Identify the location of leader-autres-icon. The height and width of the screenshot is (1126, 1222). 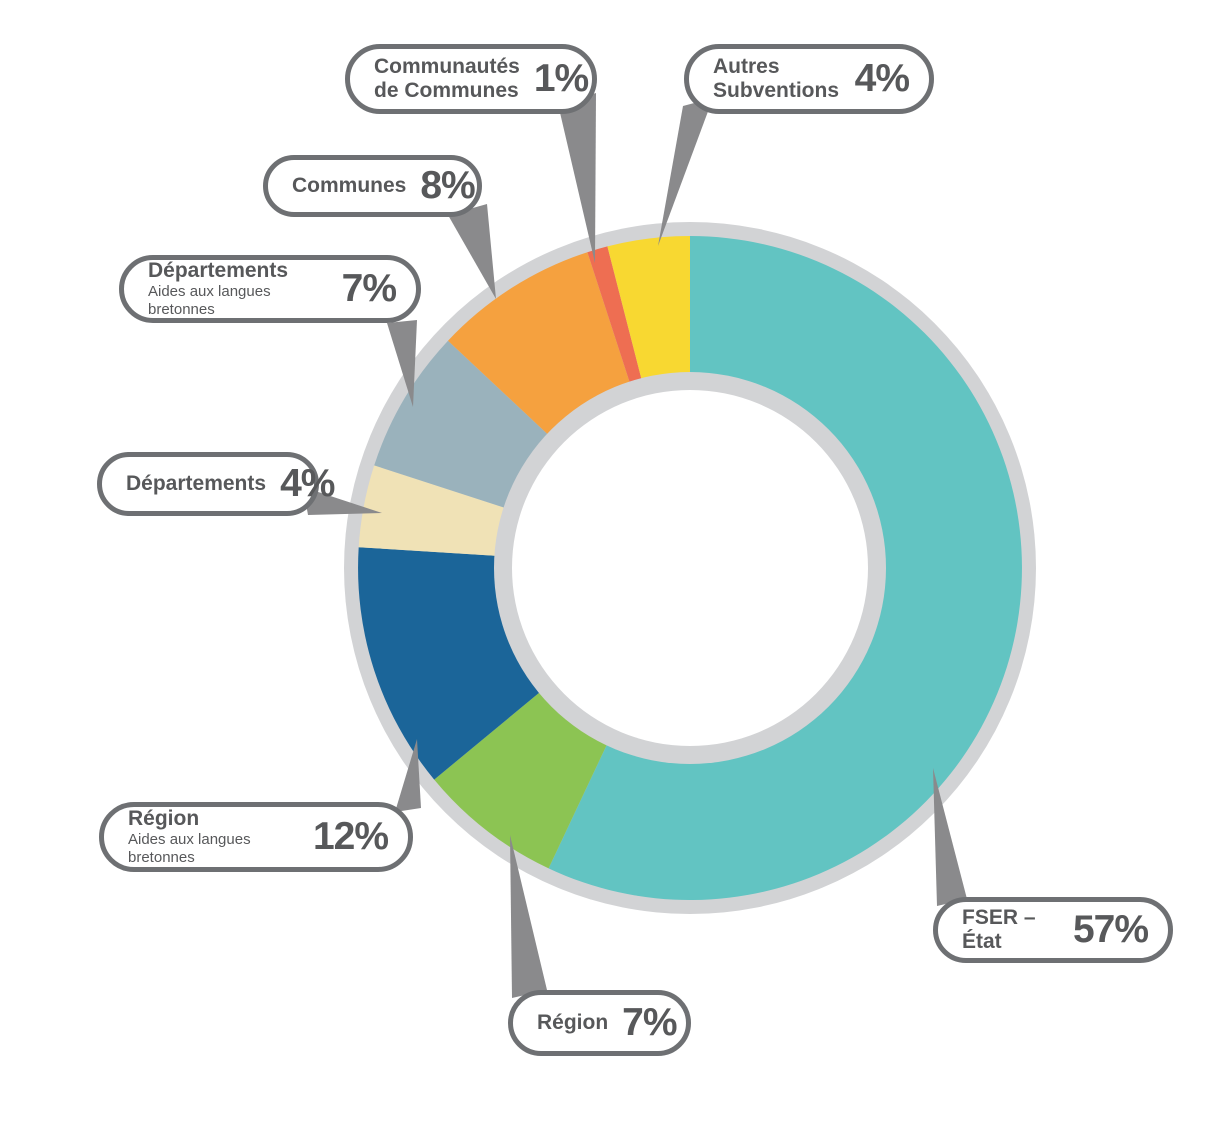
(685, 172).